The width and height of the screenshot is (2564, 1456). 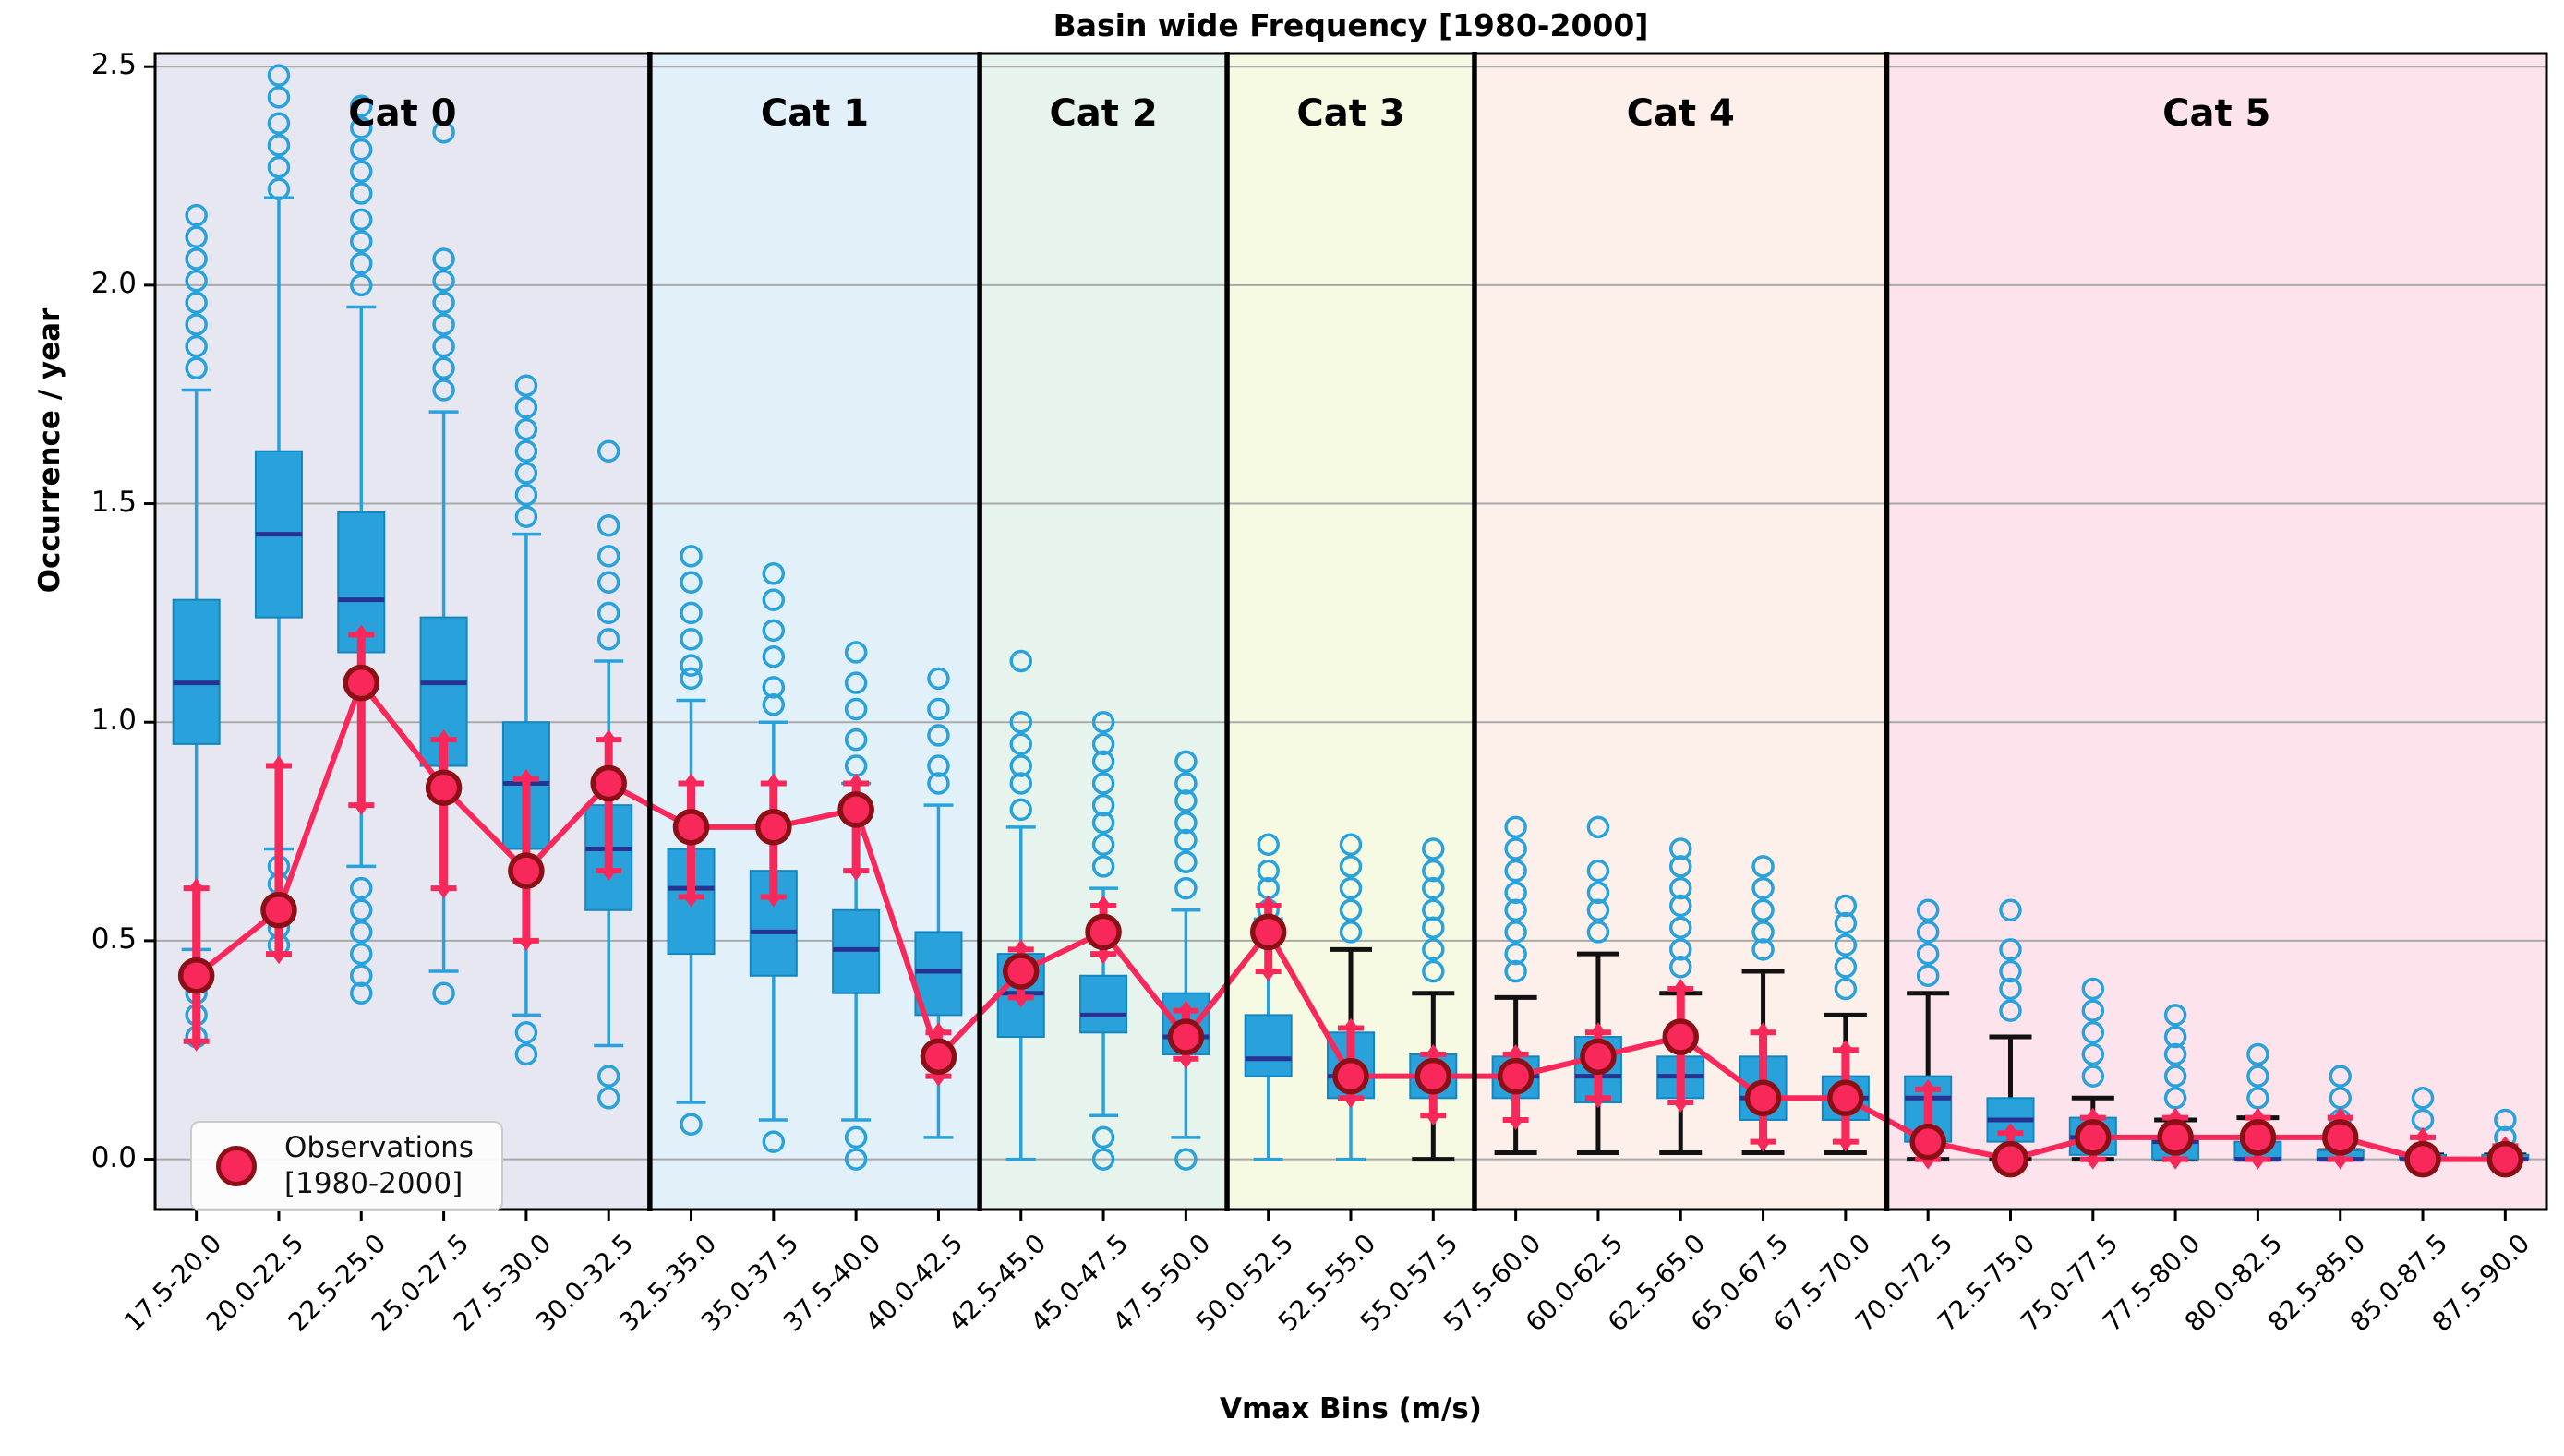 What do you see at coordinates (1350, 113) in the screenshot?
I see `category-label-cat3: Cat 3` at bounding box center [1350, 113].